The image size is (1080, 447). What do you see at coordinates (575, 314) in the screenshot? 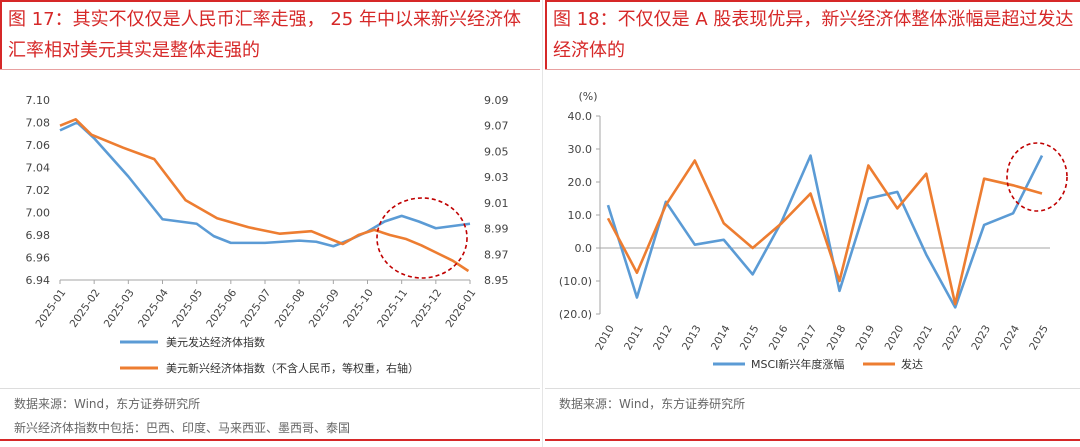
I see `y-tick-label: (20.0)` at bounding box center [575, 314].